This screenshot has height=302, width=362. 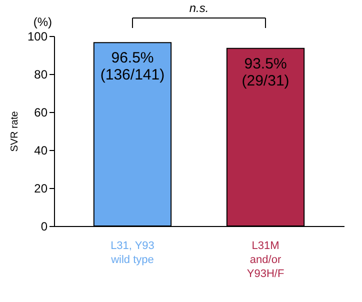 I want to click on data-label: 96.5% (136/141), so click(x=132, y=67).